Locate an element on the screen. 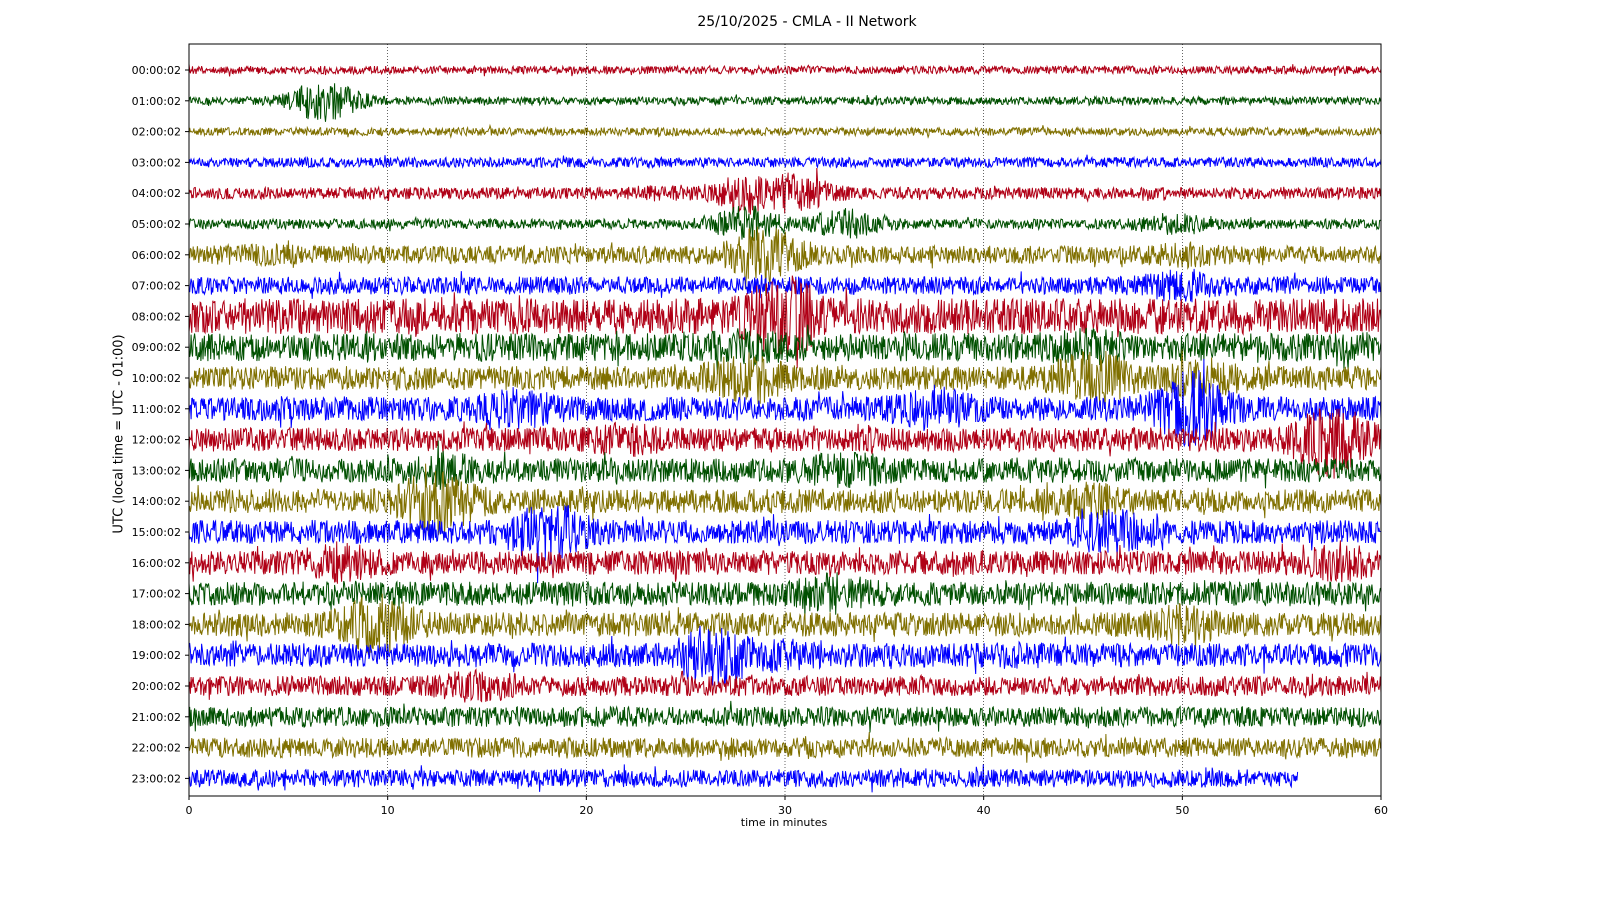  y-tick-label: 11:00:02 is located at coordinates (156, 409).